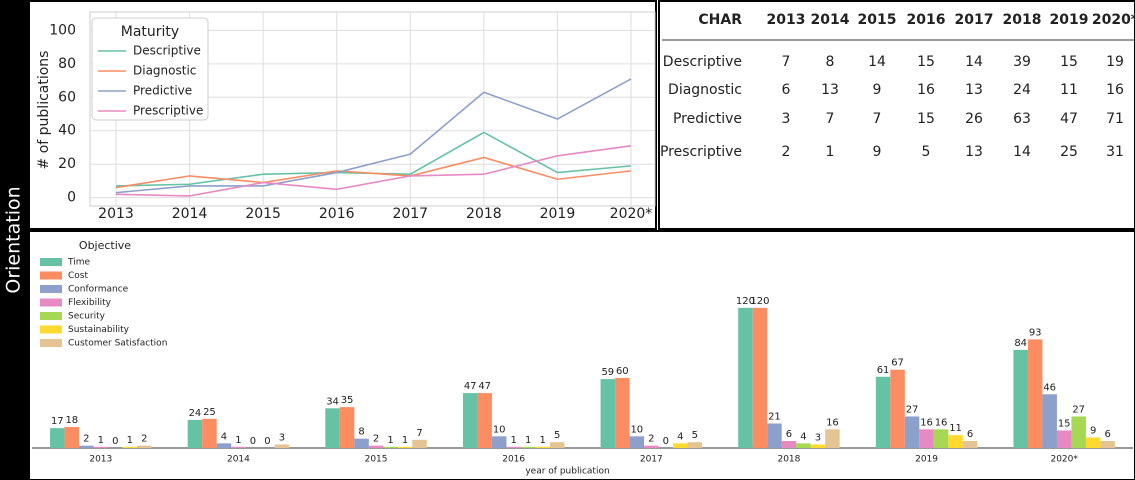 This screenshot has height=480, width=1135. What do you see at coordinates (117, 344) in the screenshot?
I see `legend-label: Customer Satisfaction` at bounding box center [117, 344].